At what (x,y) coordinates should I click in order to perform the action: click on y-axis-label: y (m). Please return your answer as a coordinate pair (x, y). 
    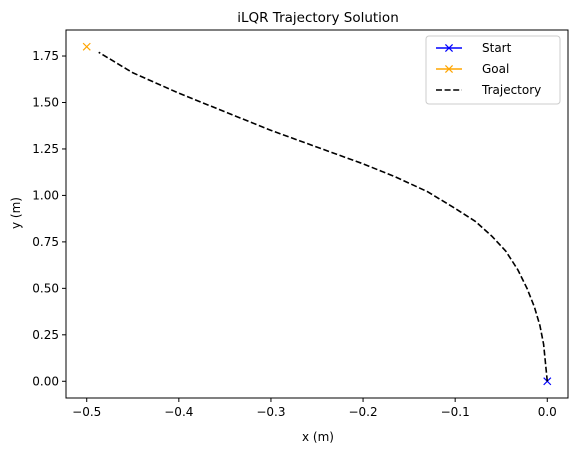
    Looking at the image, I should click on (16, 213).